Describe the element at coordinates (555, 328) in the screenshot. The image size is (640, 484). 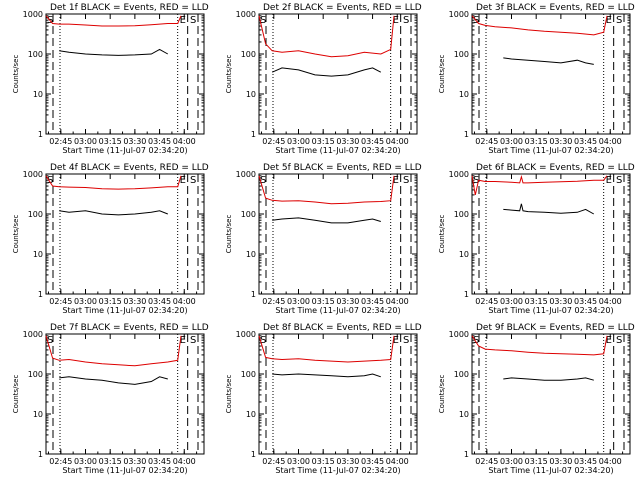
I see `chart-title: Det 9f BLACK = Events, RED = LLD` at that location.